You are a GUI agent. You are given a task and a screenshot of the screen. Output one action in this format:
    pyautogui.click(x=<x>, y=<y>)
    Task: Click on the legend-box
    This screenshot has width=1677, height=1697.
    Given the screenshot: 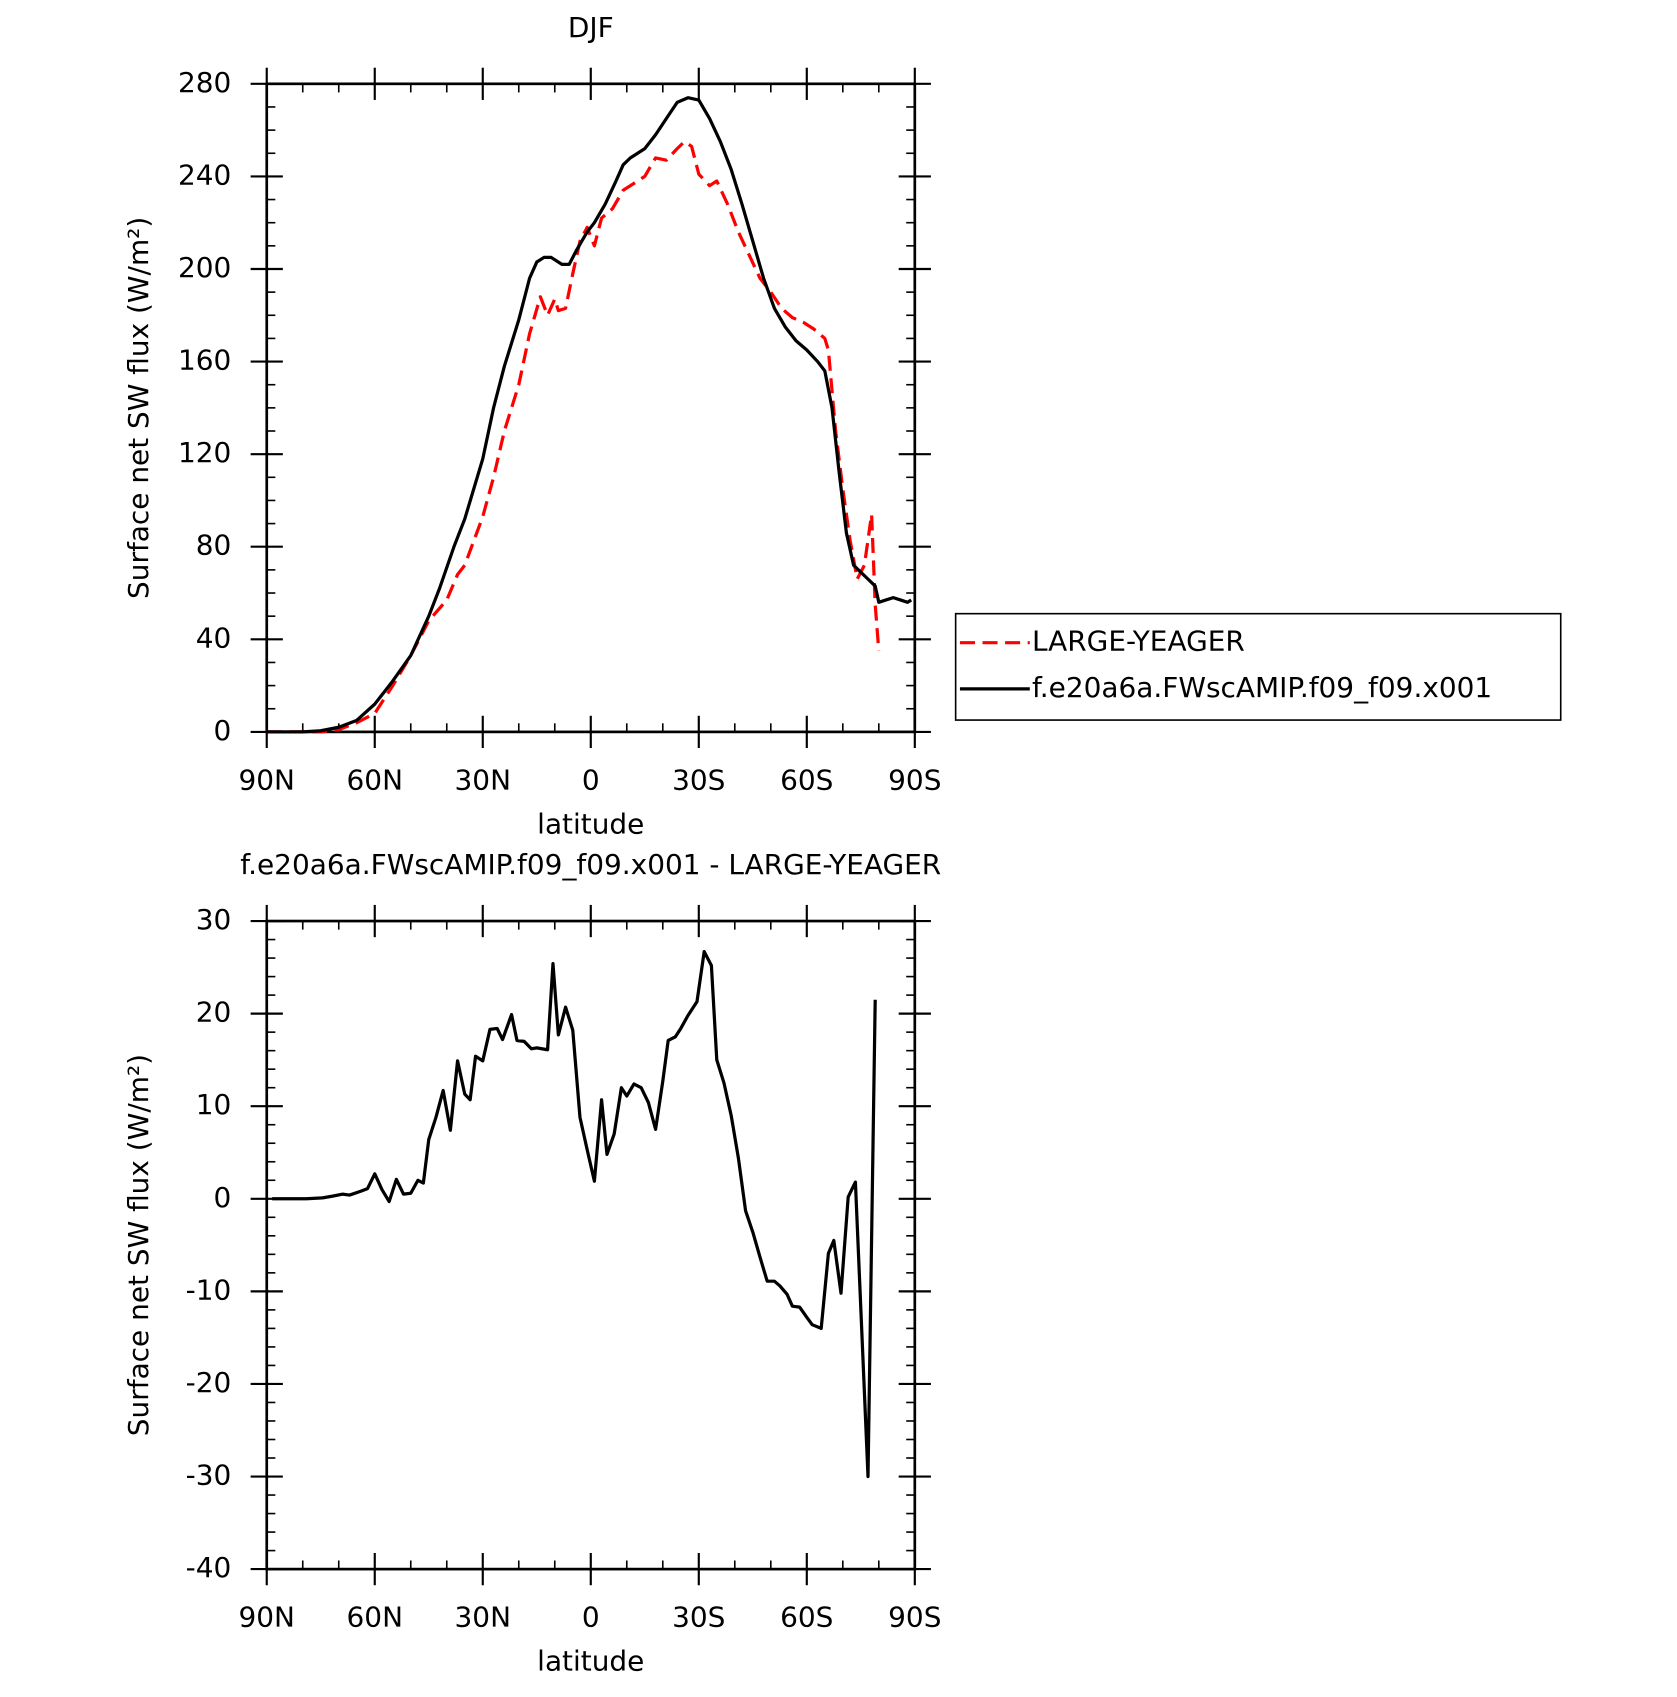 What is the action you would take?
    pyautogui.click(x=1258, y=666)
    